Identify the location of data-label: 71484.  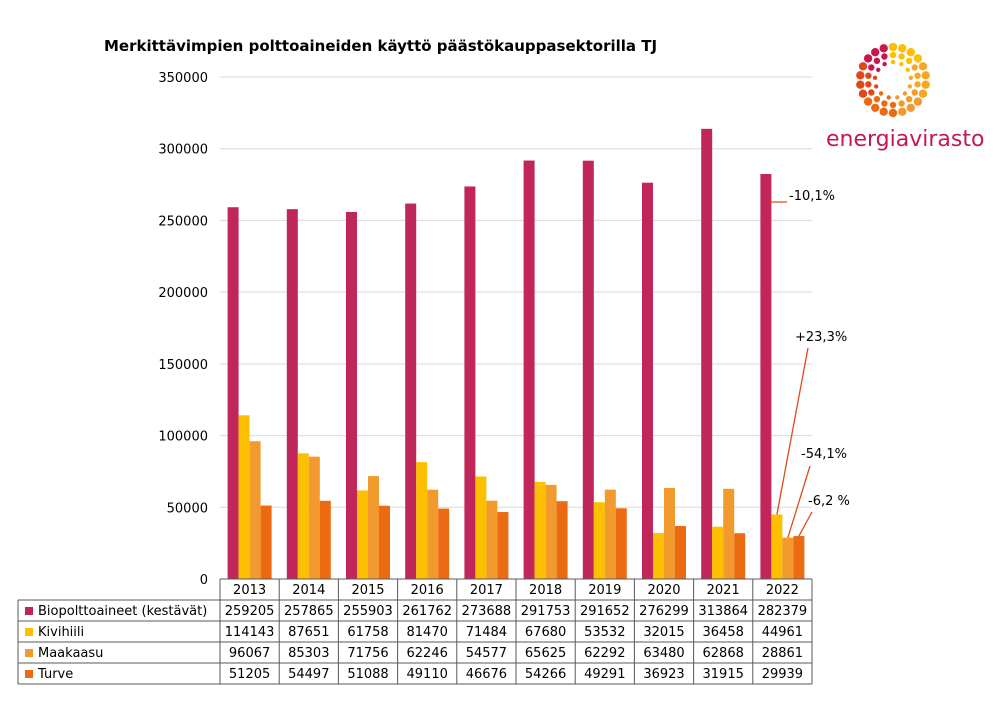
(486, 632).